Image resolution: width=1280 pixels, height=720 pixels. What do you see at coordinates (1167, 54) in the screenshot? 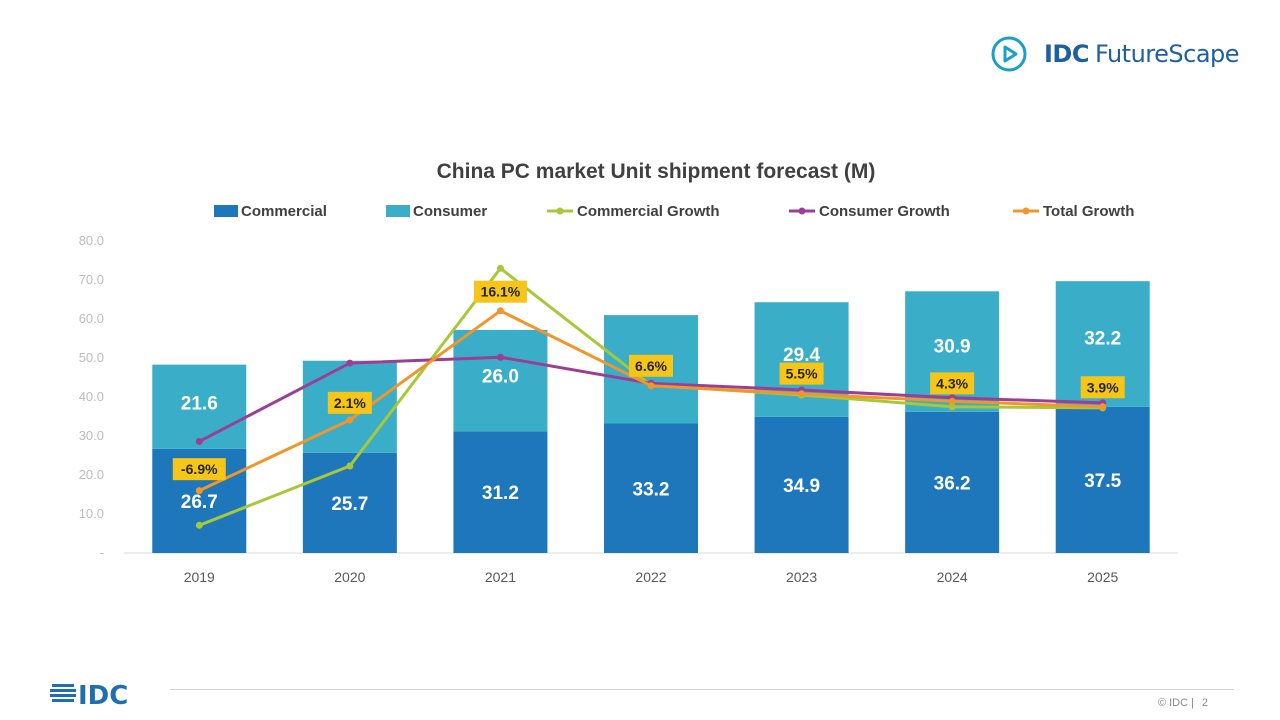
I see `brand-product: FutureScape` at bounding box center [1167, 54].